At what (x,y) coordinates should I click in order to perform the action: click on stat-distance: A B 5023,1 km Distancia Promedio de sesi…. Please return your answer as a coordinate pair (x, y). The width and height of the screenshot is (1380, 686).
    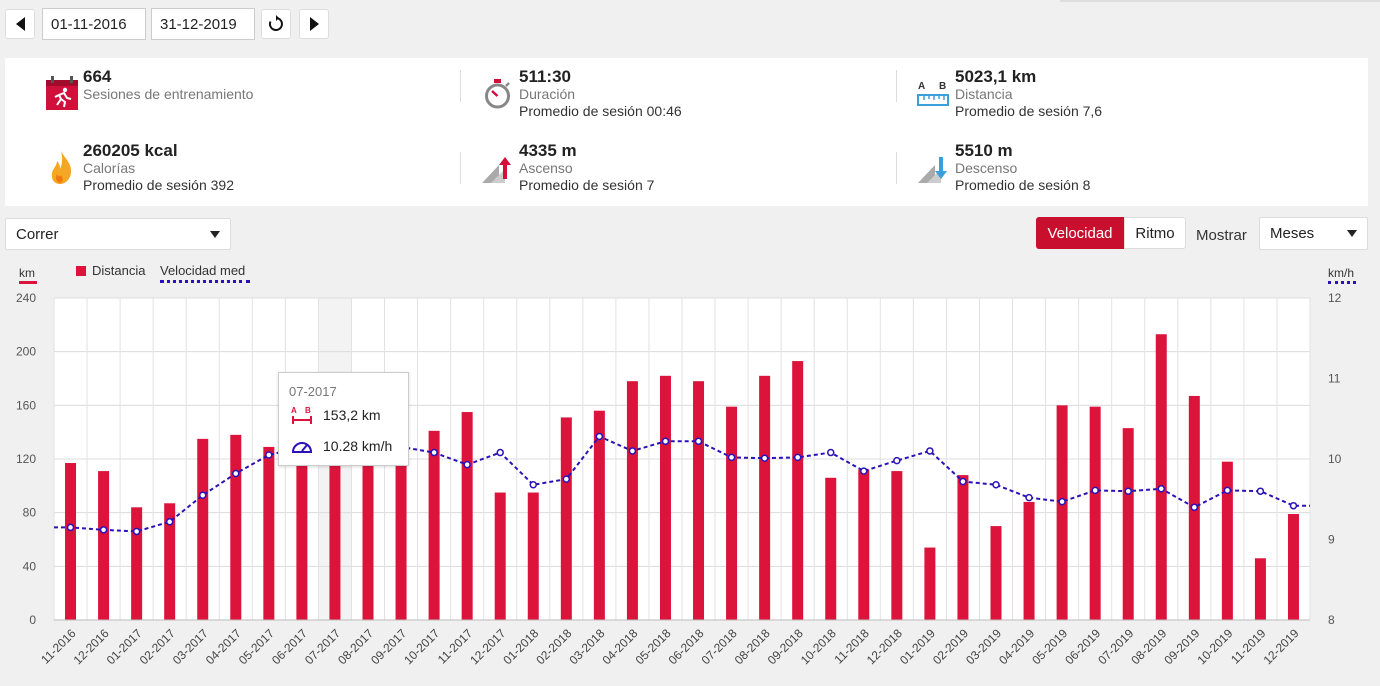
    Looking at the image, I should click on (1127, 97).